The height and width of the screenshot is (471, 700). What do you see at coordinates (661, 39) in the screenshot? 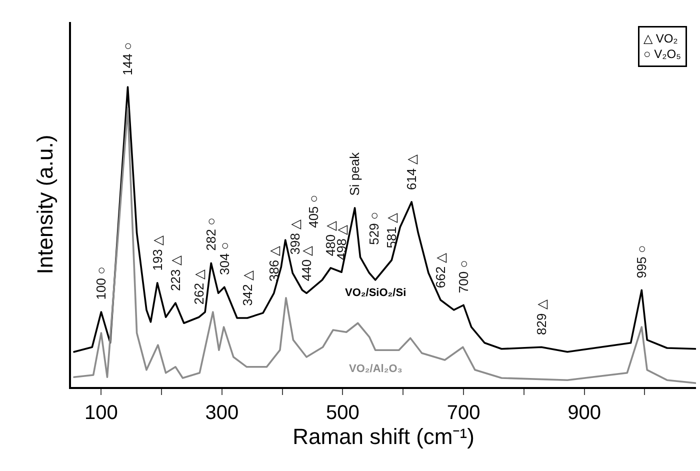
I see `text: △ VO₂` at bounding box center [661, 39].